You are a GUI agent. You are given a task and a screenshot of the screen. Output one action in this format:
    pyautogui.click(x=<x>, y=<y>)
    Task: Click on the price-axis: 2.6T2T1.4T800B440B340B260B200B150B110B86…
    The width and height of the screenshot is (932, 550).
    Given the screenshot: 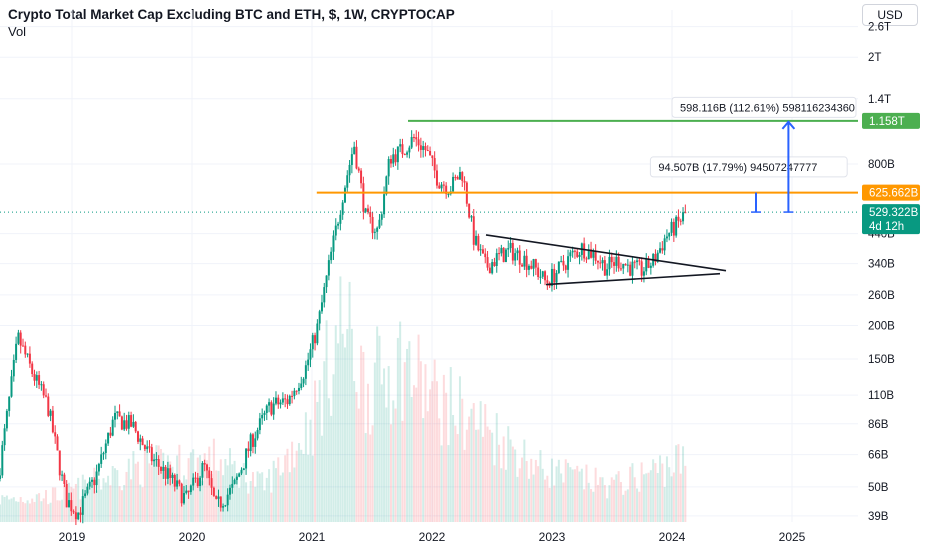 What is the action you would take?
    pyautogui.click(x=891, y=272)
    